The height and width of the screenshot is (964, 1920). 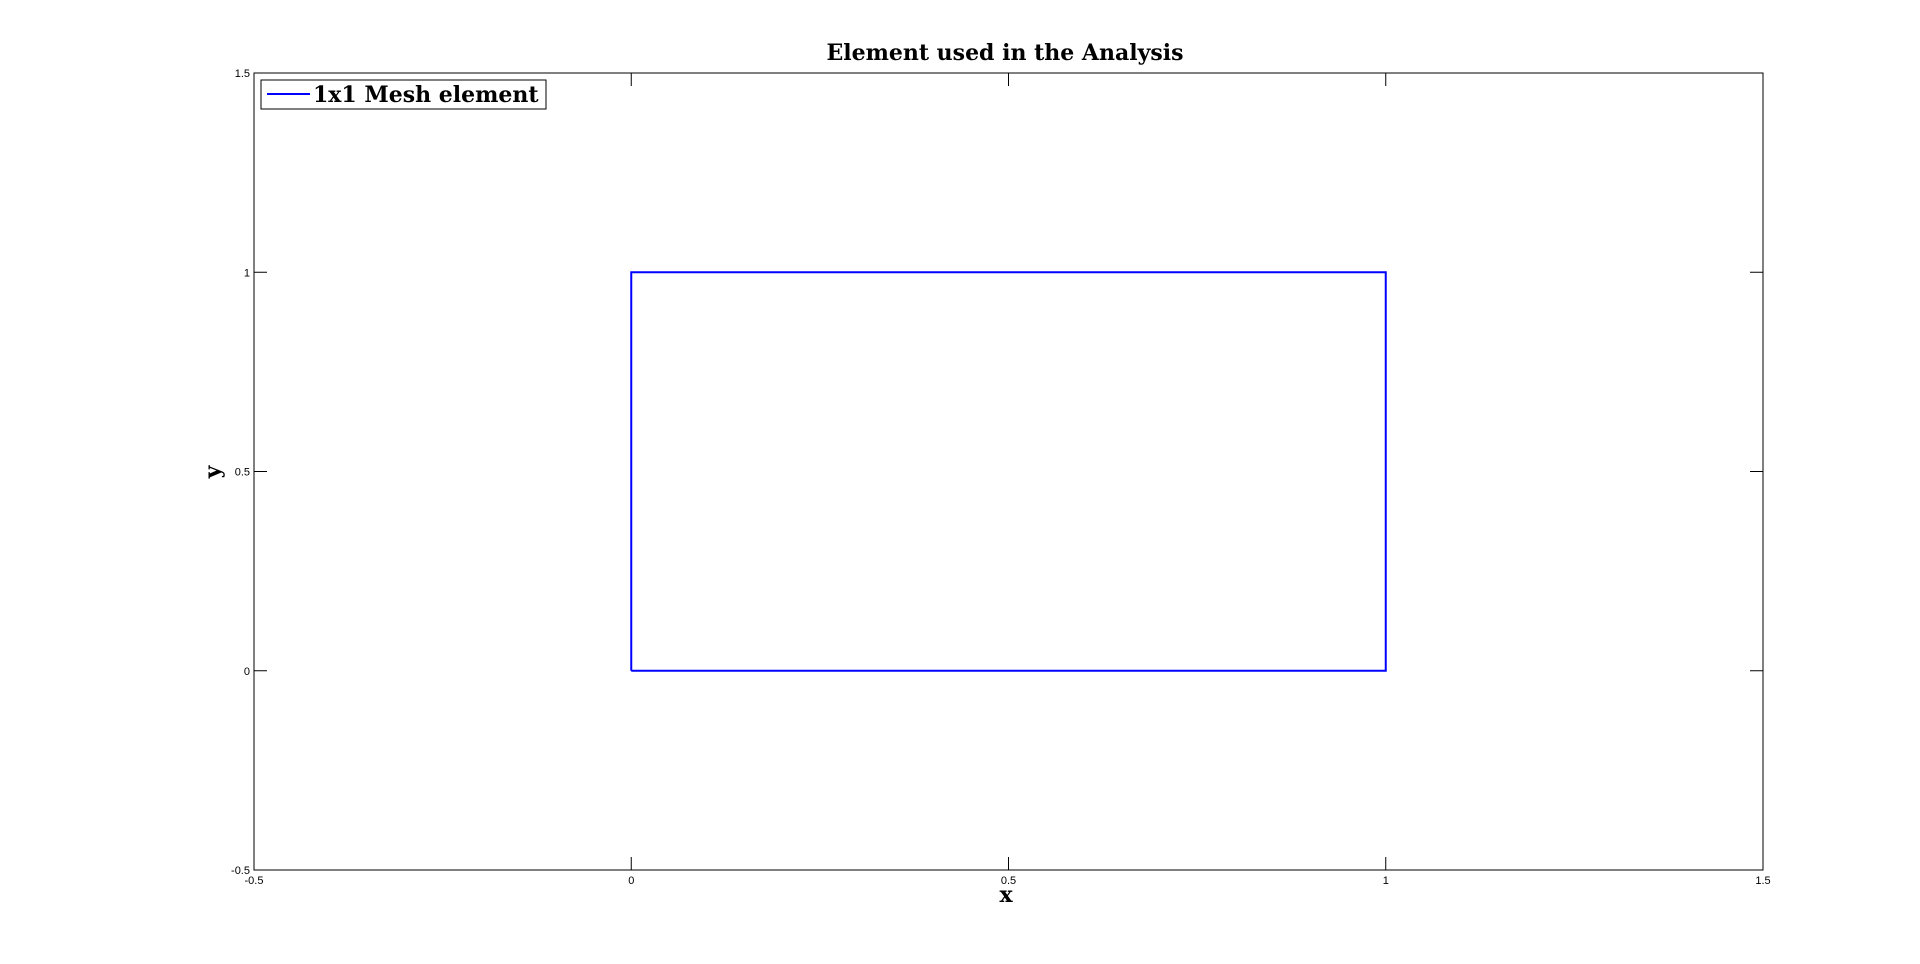 I want to click on chart-title: Element used in the Analysis, so click(x=1004, y=53).